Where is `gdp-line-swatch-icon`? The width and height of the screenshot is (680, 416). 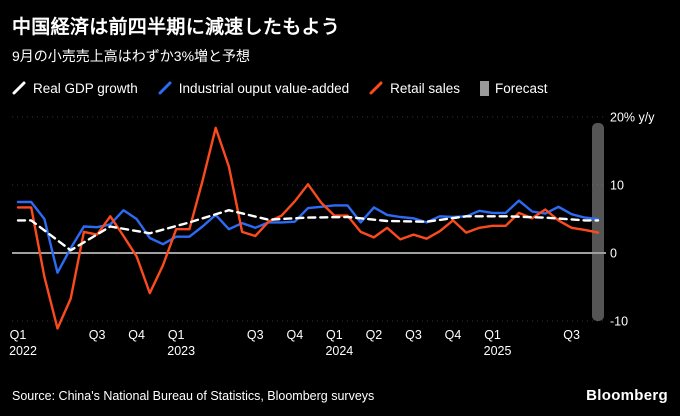
gdp-line-swatch-icon is located at coordinates (19, 87).